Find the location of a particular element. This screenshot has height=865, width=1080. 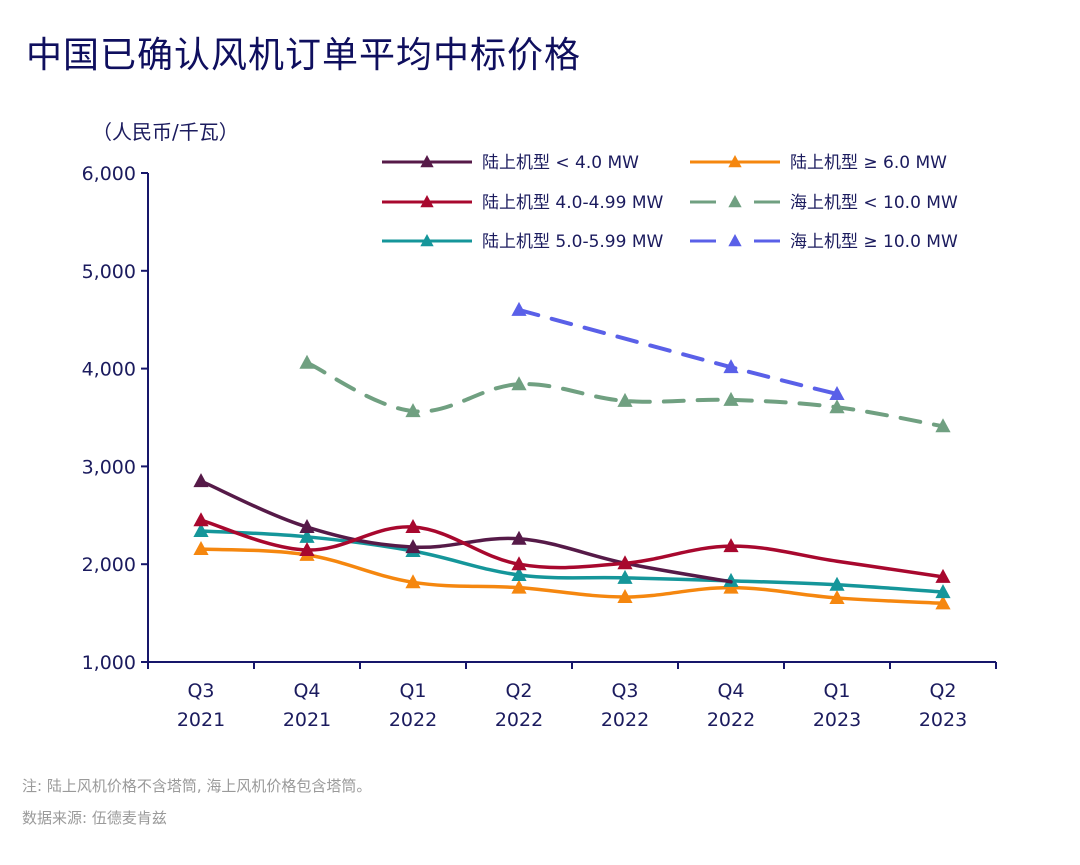

legend-label: 陆上机型 4.0-4.99 MW is located at coordinates (572, 203).